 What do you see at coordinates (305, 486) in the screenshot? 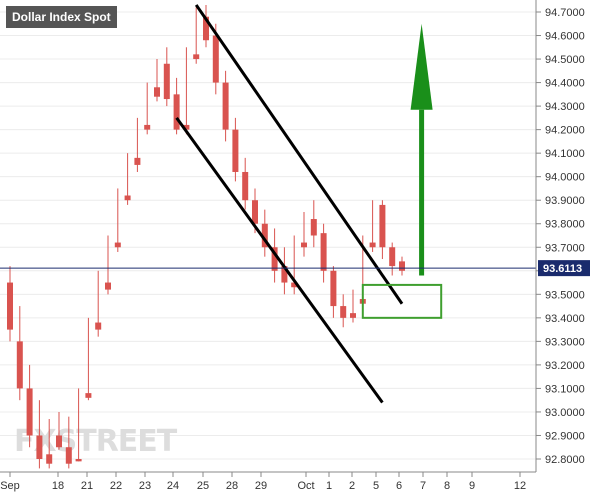
I see `x-tick-label: Oct` at bounding box center [305, 486].